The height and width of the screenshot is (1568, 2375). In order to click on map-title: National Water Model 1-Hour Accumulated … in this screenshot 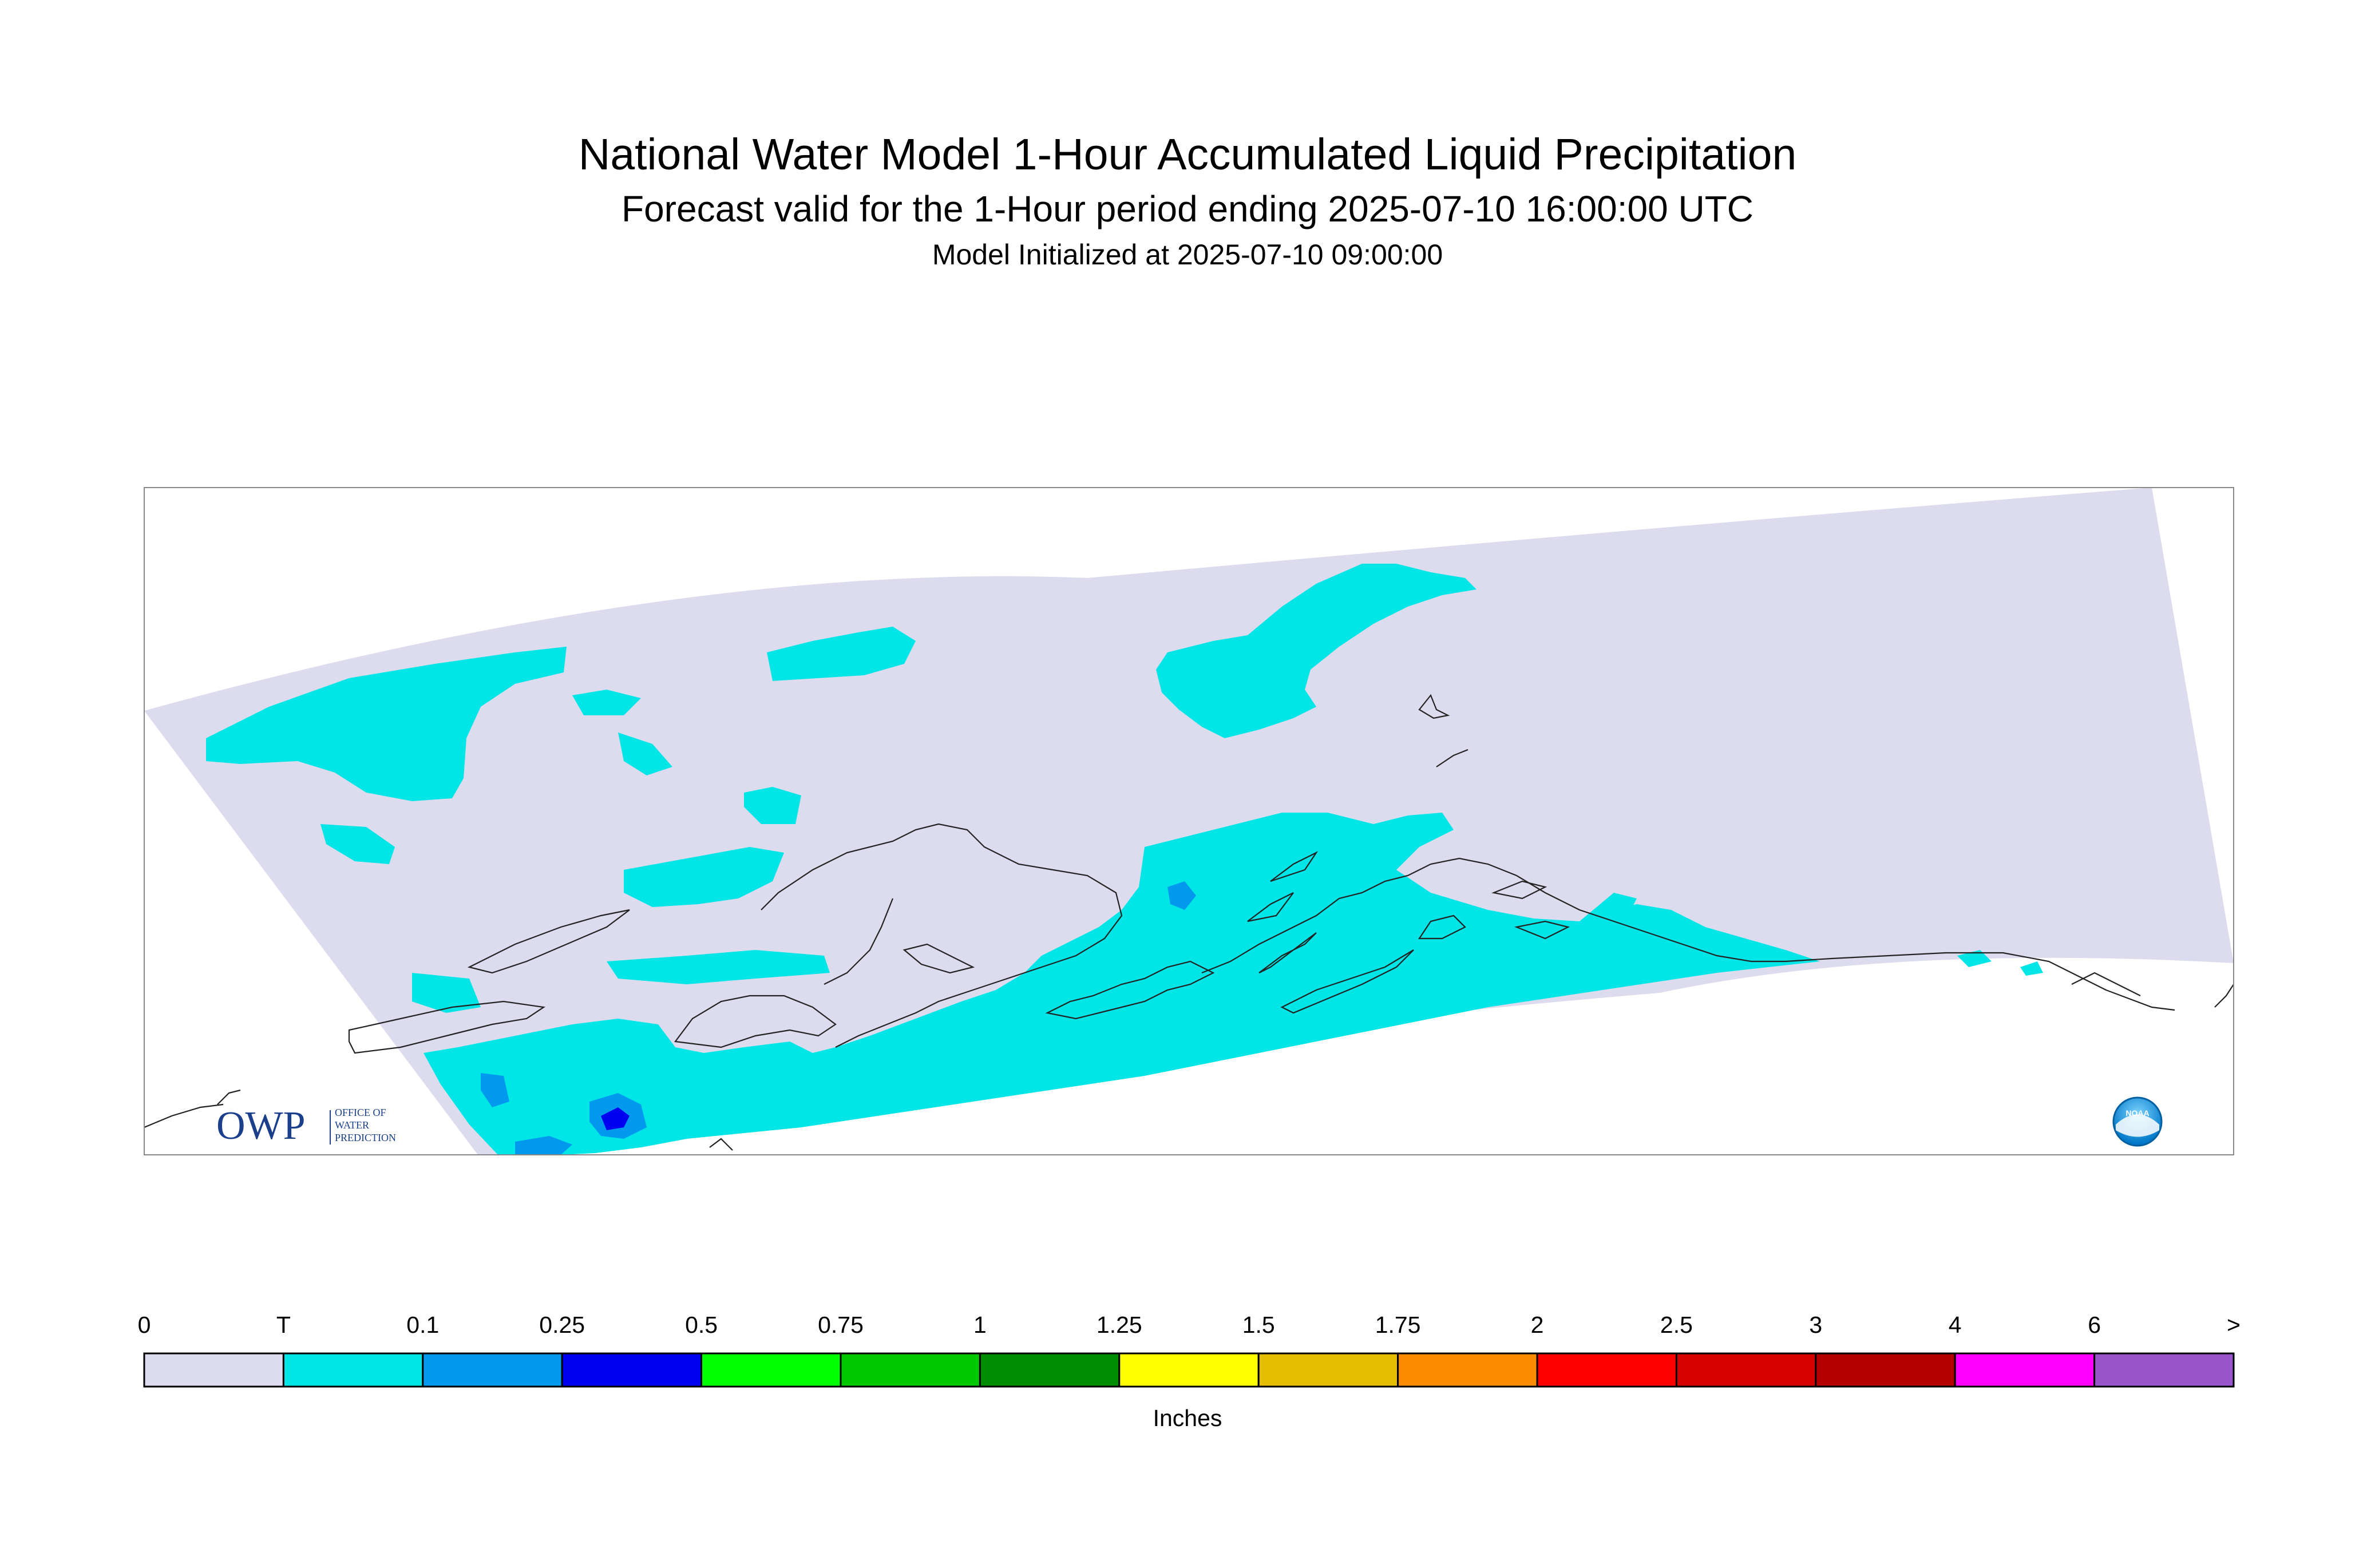, I will do `click(1187, 154)`.